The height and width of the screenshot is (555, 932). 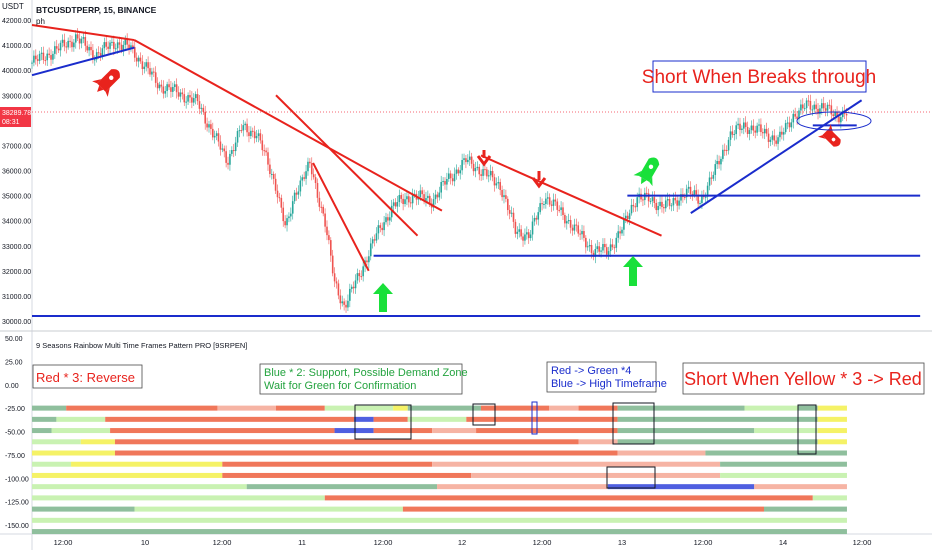 What do you see at coordinates (302, 542) in the screenshot?
I see `time-tick-label: 11` at bounding box center [302, 542].